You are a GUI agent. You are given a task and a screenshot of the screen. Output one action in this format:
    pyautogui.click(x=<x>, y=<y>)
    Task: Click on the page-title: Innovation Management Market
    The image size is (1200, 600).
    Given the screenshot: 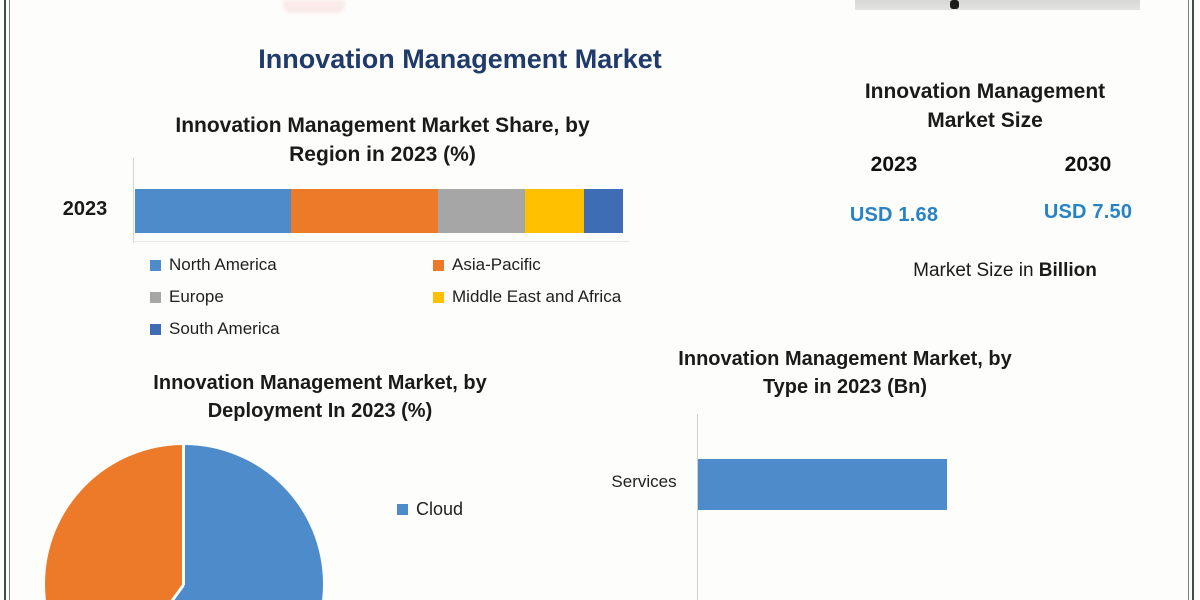 What is the action you would take?
    pyautogui.click(x=460, y=59)
    